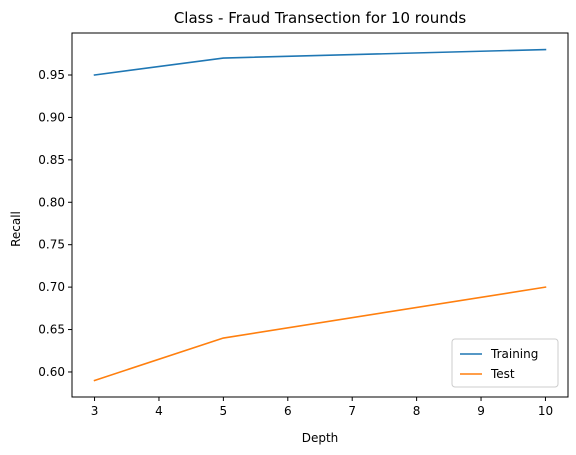  I want to click on y-tick-label: 0.90, so click(51, 117).